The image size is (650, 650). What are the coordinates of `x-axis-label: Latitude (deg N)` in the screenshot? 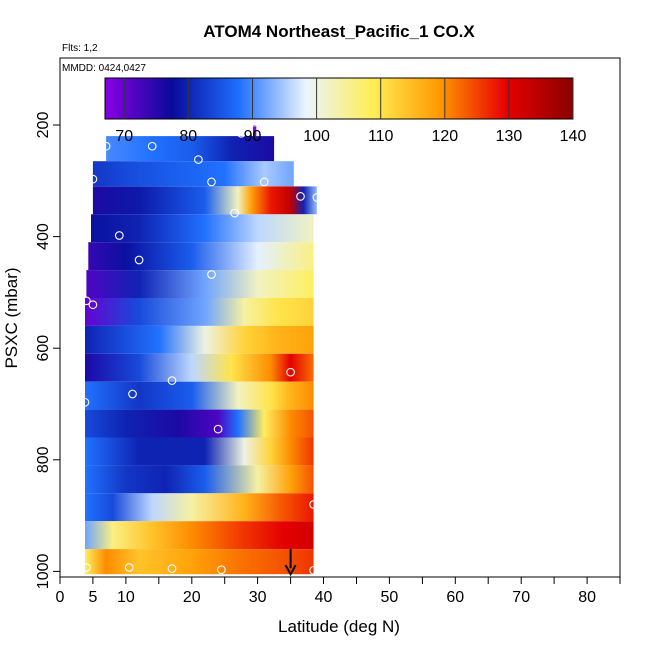 It's located at (339, 626).